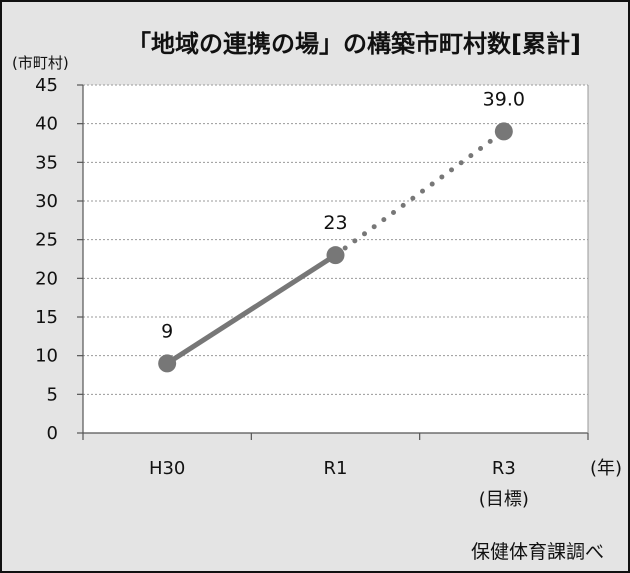 This screenshot has width=630, height=573. Describe the element at coordinates (336, 468) in the screenshot. I see `x-tick-label: R1` at that location.